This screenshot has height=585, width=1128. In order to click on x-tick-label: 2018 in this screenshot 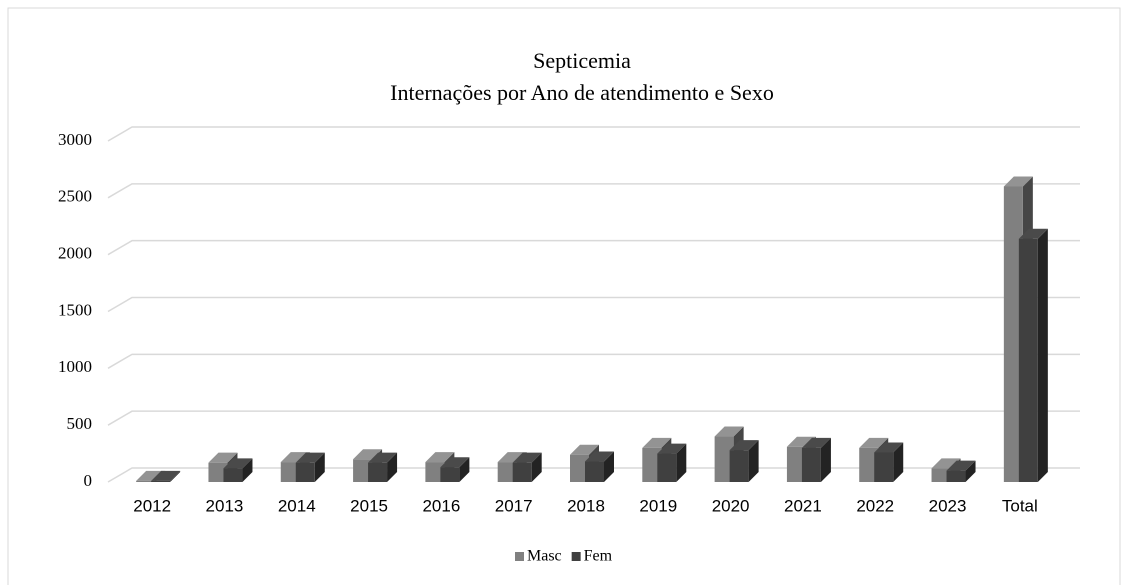, I will do `click(586, 505)`.